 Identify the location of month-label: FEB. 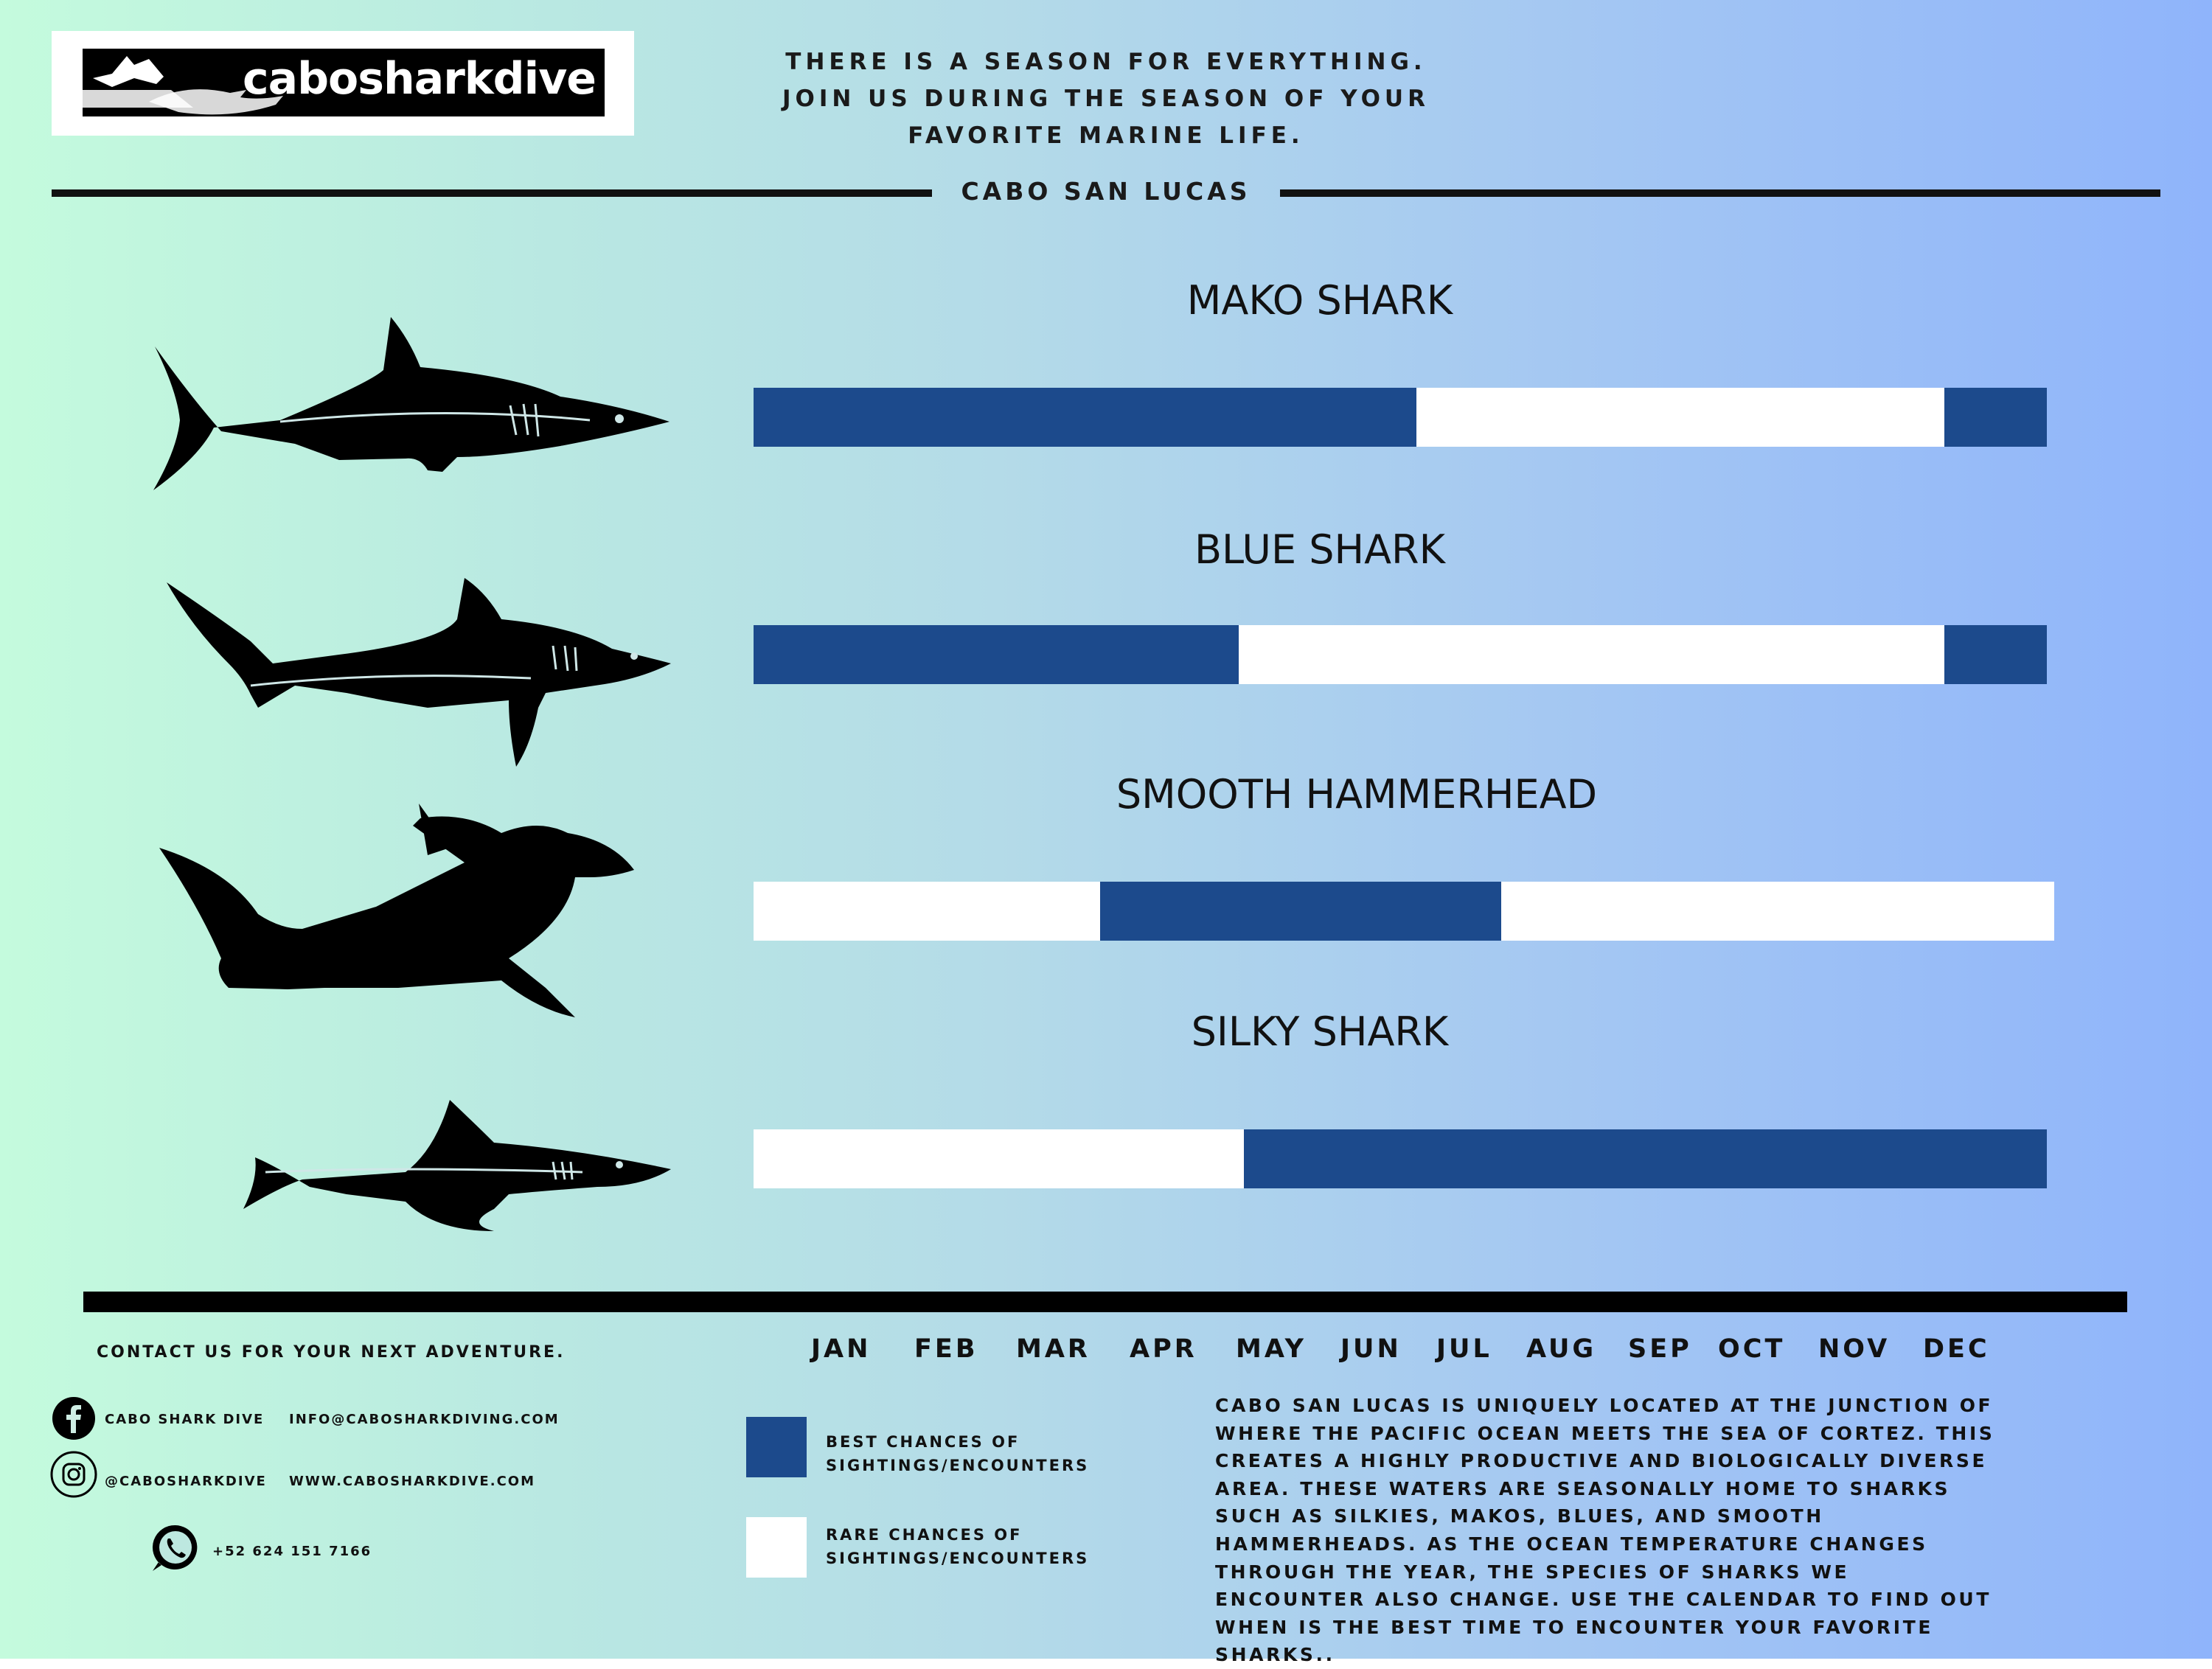
(946, 1349).